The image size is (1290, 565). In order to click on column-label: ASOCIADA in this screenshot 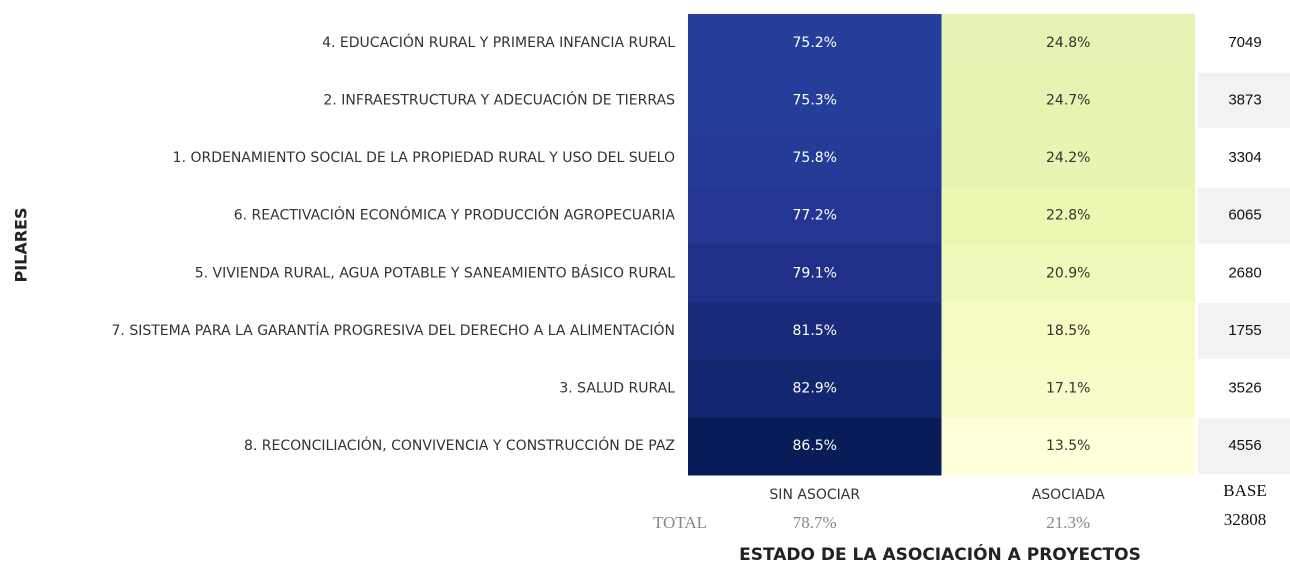, I will do `click(1068, 495)`.